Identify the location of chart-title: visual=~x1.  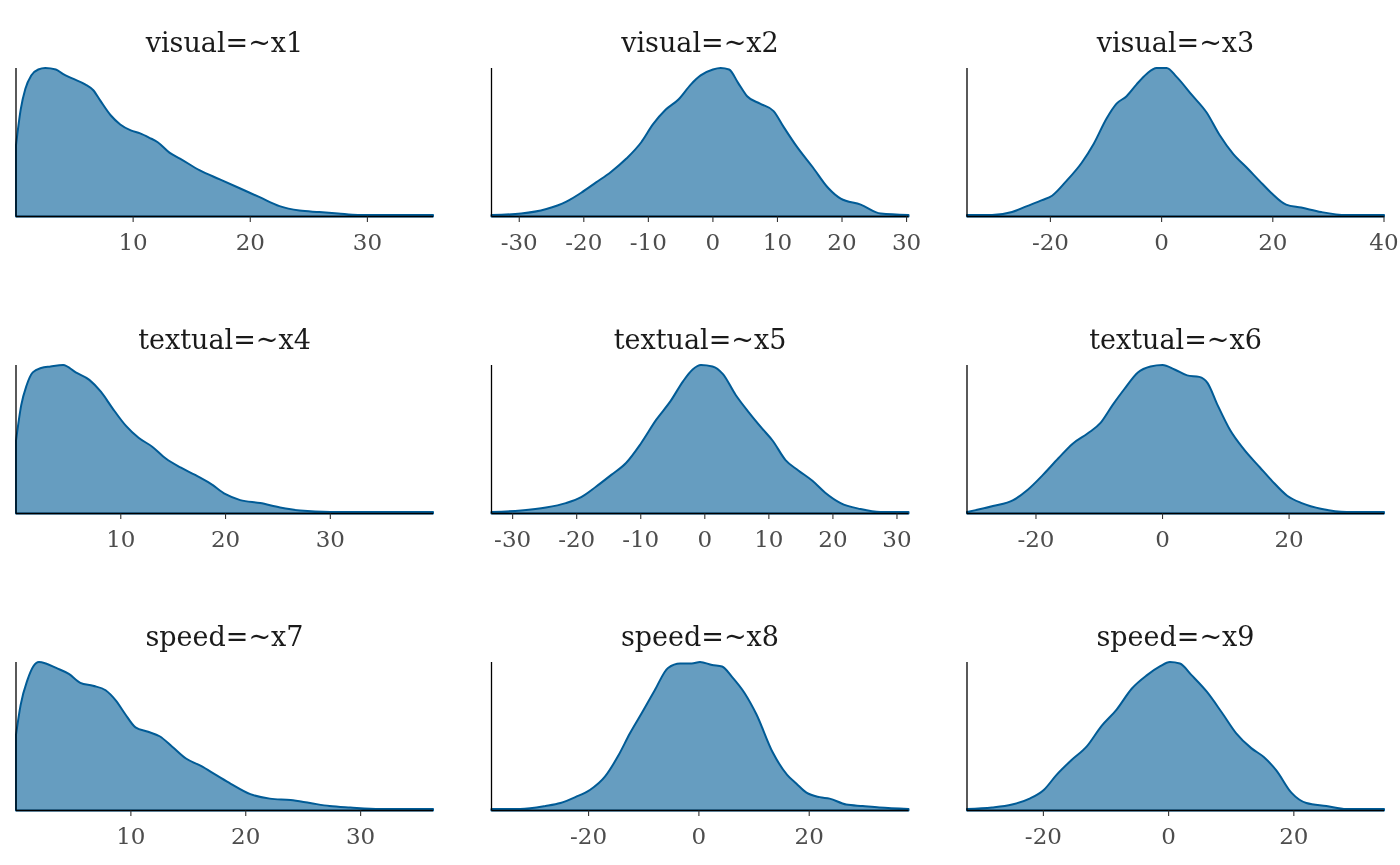
(224, 42).